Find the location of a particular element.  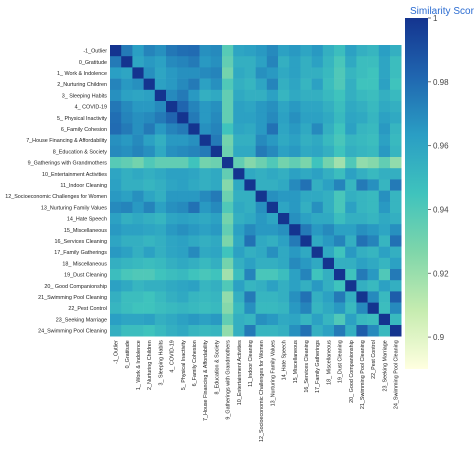

colorbar-gradient is located at coordinates (416, 193).